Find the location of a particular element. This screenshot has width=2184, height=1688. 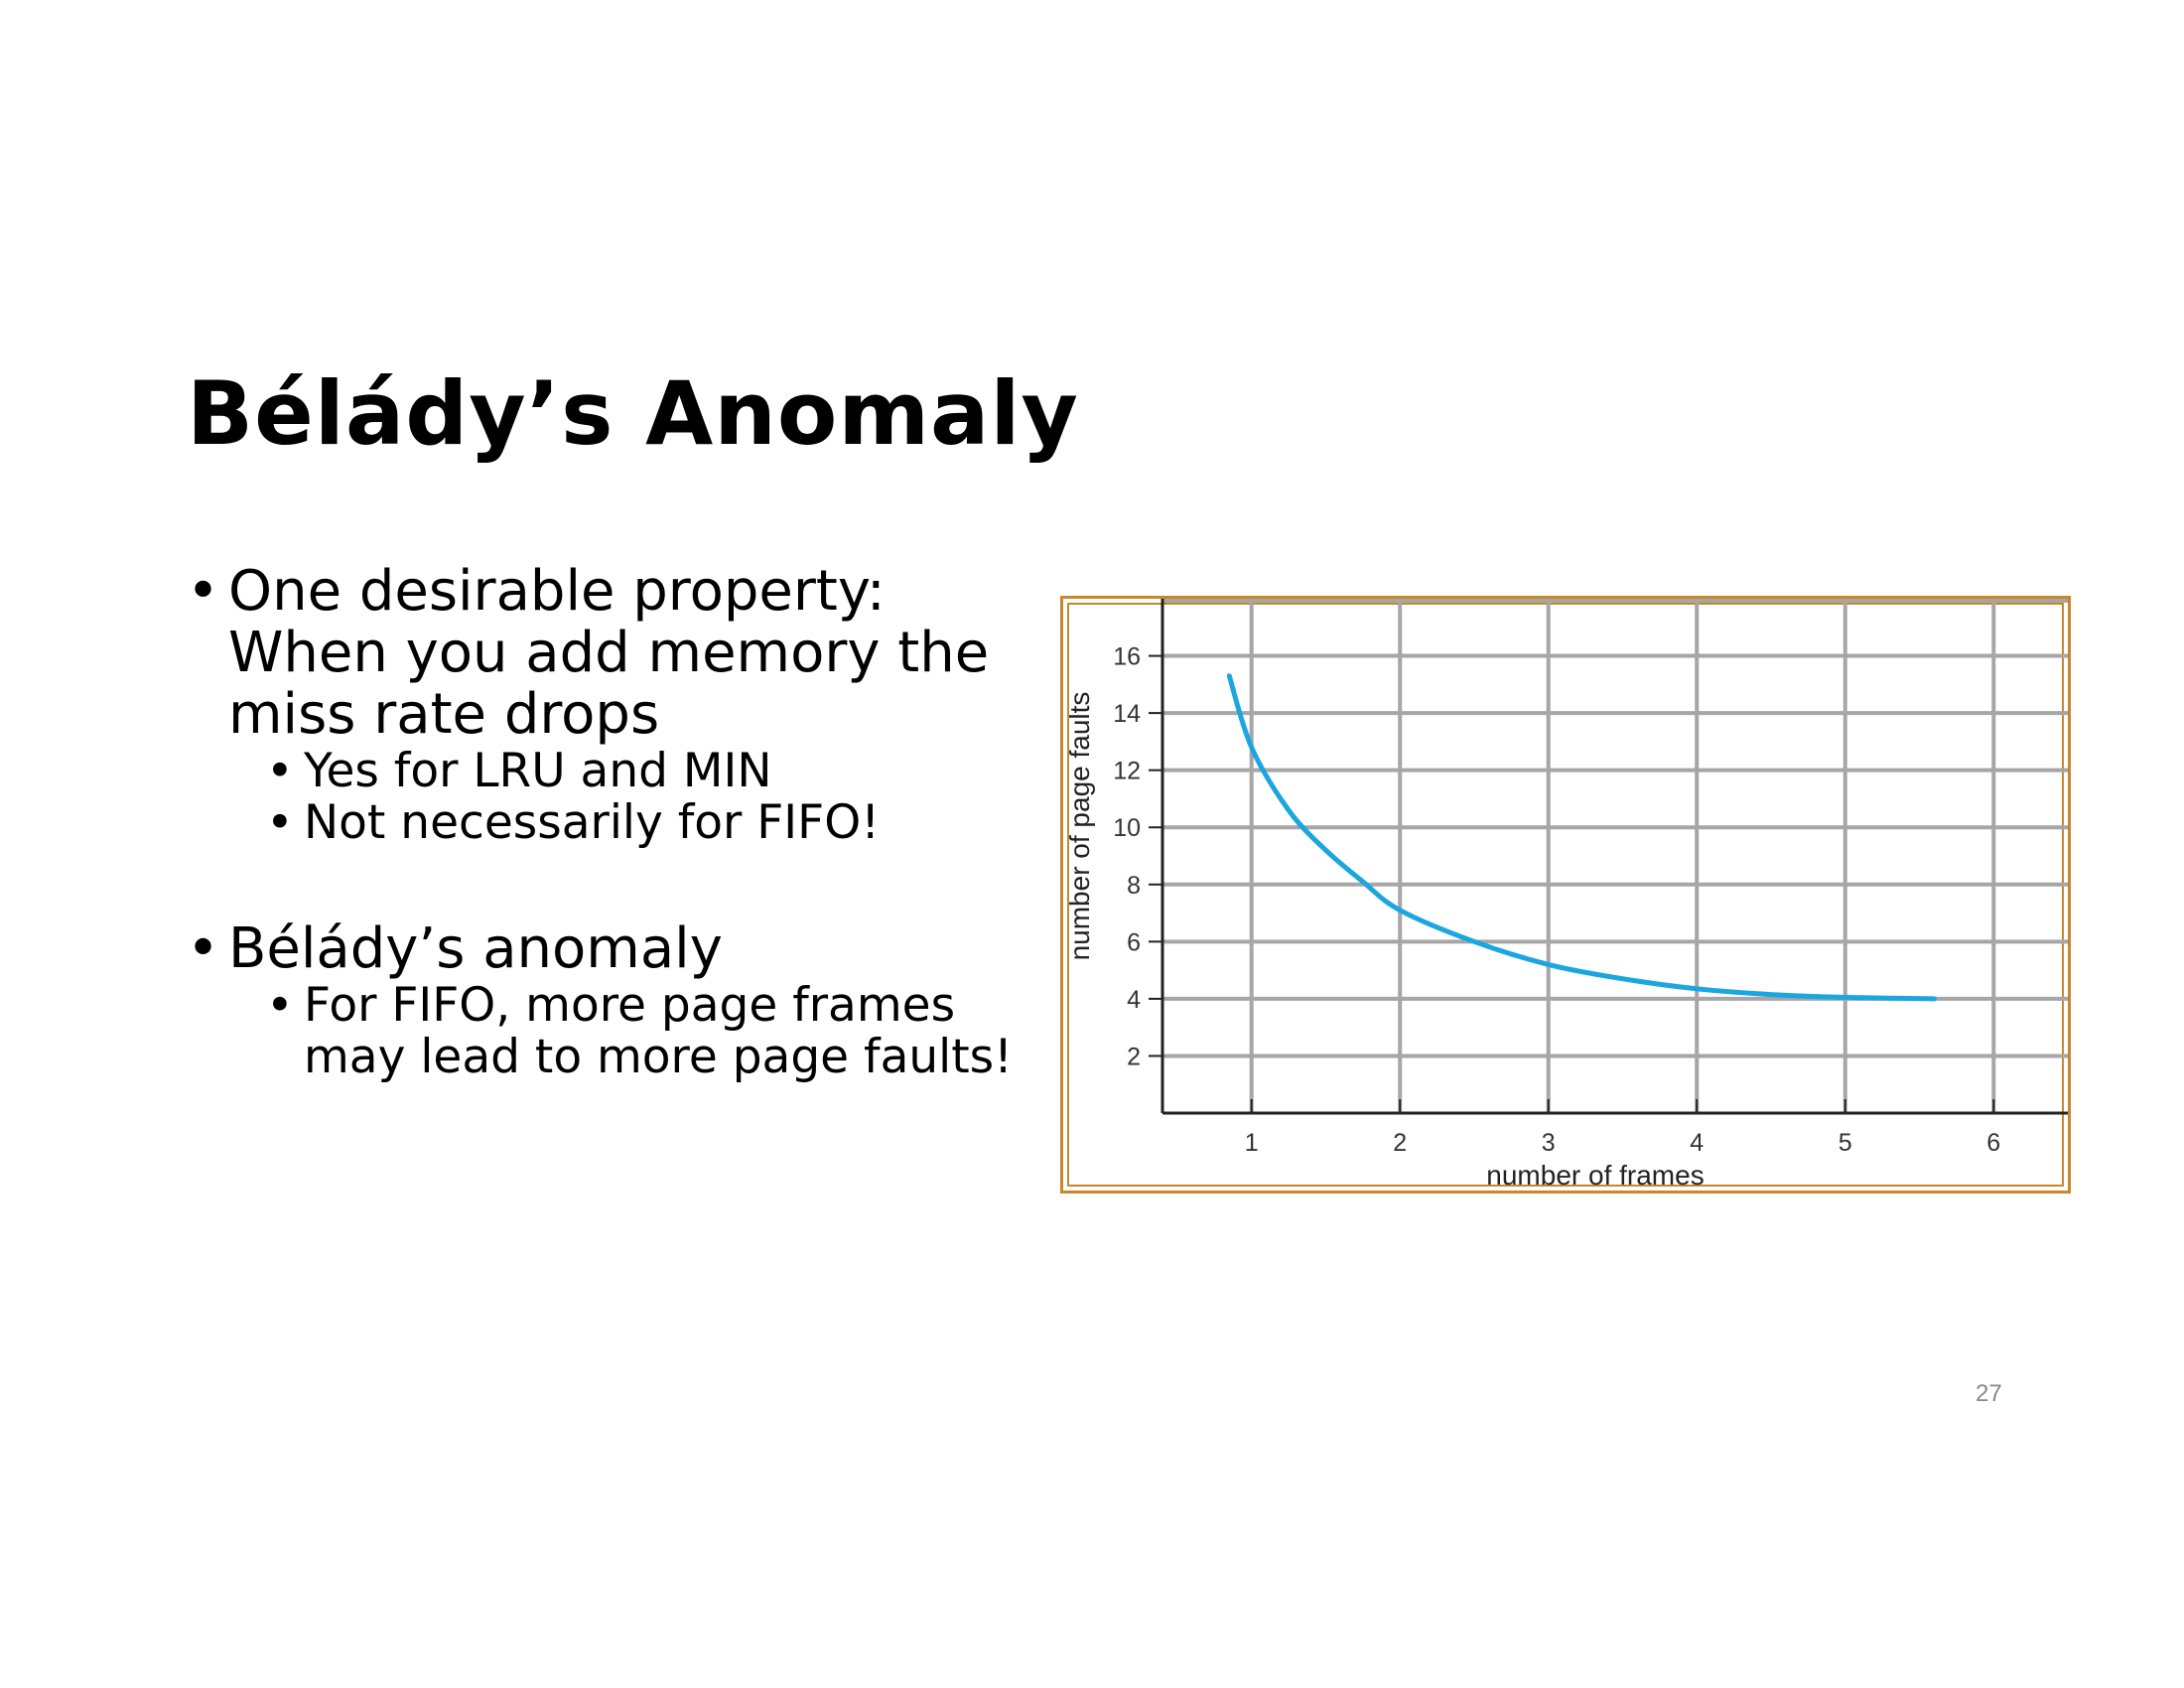

sub-bullet-item: Yes for LRU and MIN is located at coordinates (653, 772).